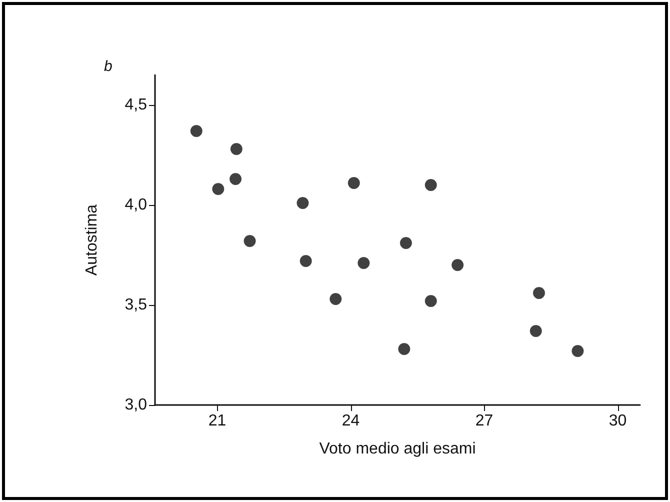 The width and height of the screenshot is (670, 502). What do you see at coordinates (92, 240) in the screenshot?
I see `y-axis-title: Autostima` at bounding box center [92, 240].